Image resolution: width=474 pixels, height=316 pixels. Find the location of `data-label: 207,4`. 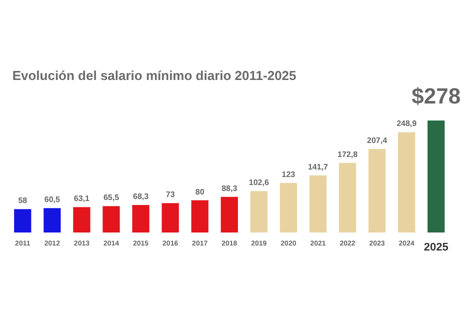

data-label: 207,4 is located at coordinates (377, 140).